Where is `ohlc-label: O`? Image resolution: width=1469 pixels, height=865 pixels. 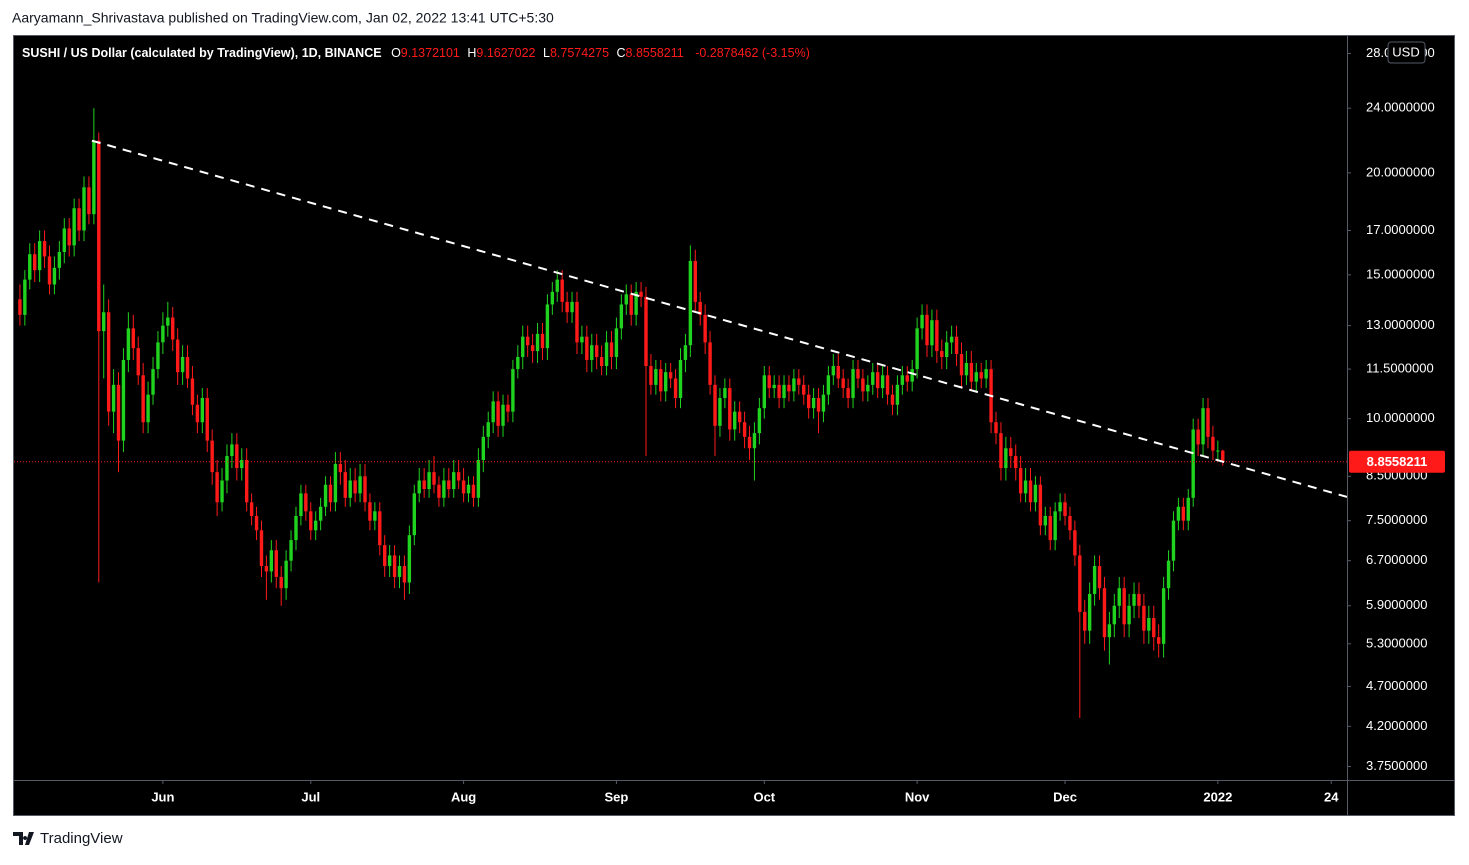 ohlc-label: O is located at coordinates (396, 53).